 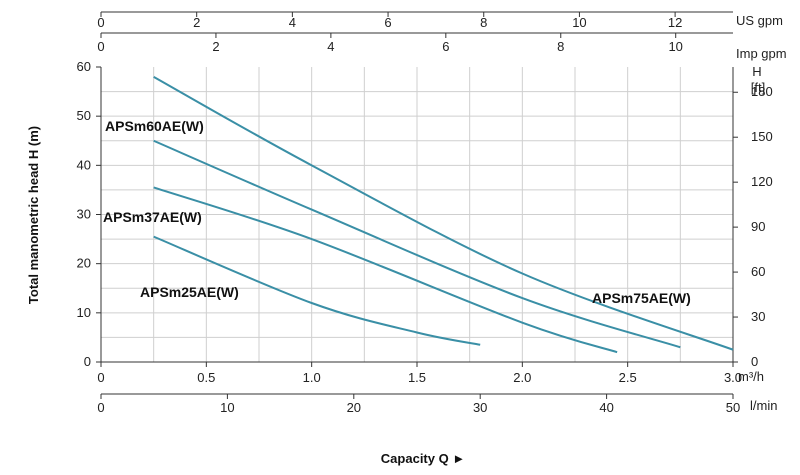 I want to click on lmin-tick-label: 20, so click(x=354, y=407).